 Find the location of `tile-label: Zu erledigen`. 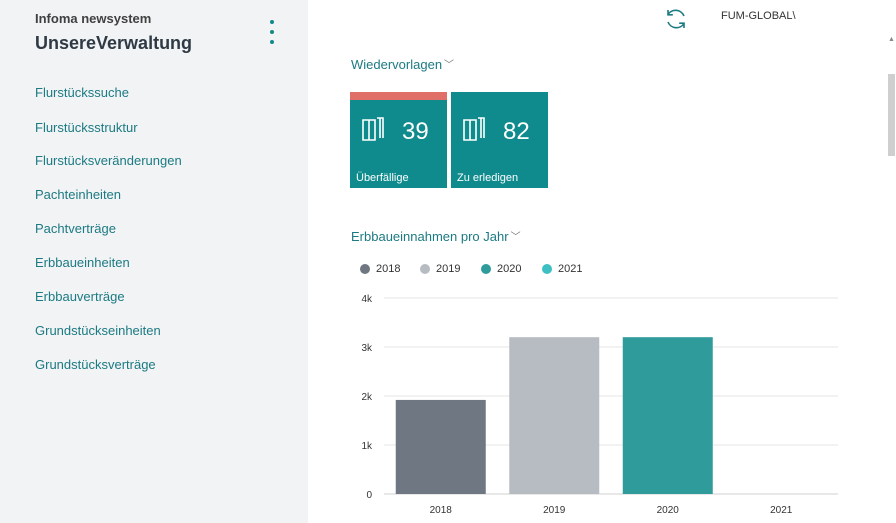

tile-label: Zu erledigen is located at coordinates (488, 178).